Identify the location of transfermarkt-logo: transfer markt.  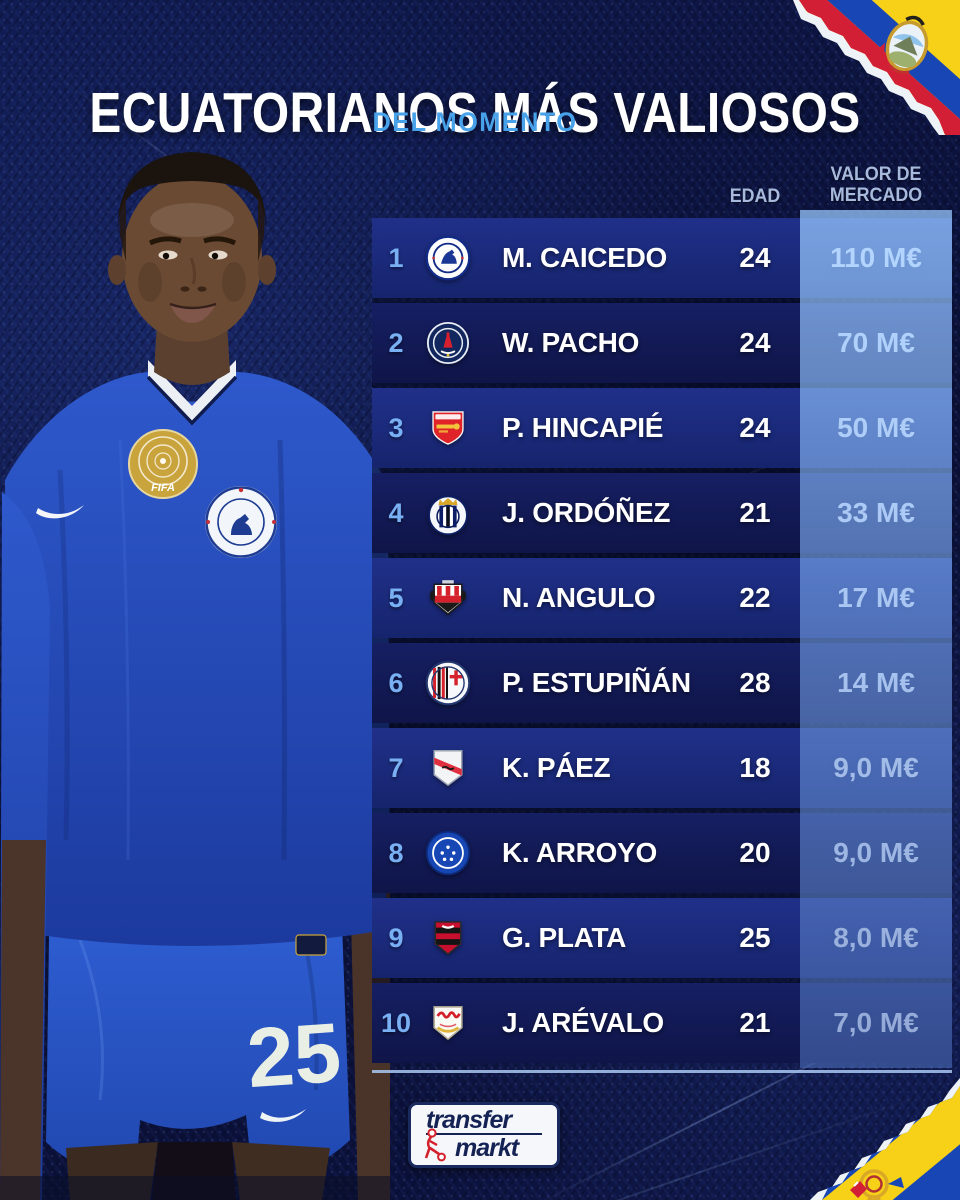
(484, 1135).